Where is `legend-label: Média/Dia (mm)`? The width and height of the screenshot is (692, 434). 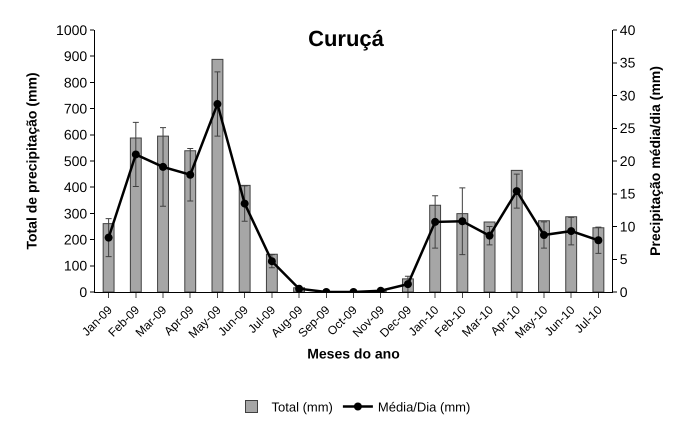
legend-label: Média/Dia (mm) is located at coordinates (424, 407).